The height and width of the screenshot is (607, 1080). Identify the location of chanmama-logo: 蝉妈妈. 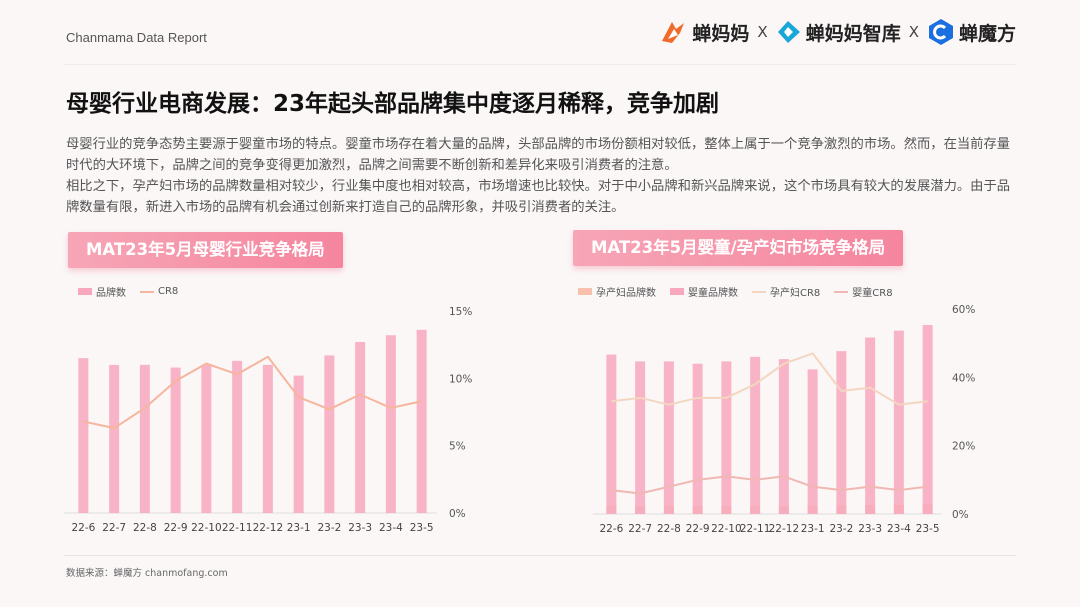
(703, 32).